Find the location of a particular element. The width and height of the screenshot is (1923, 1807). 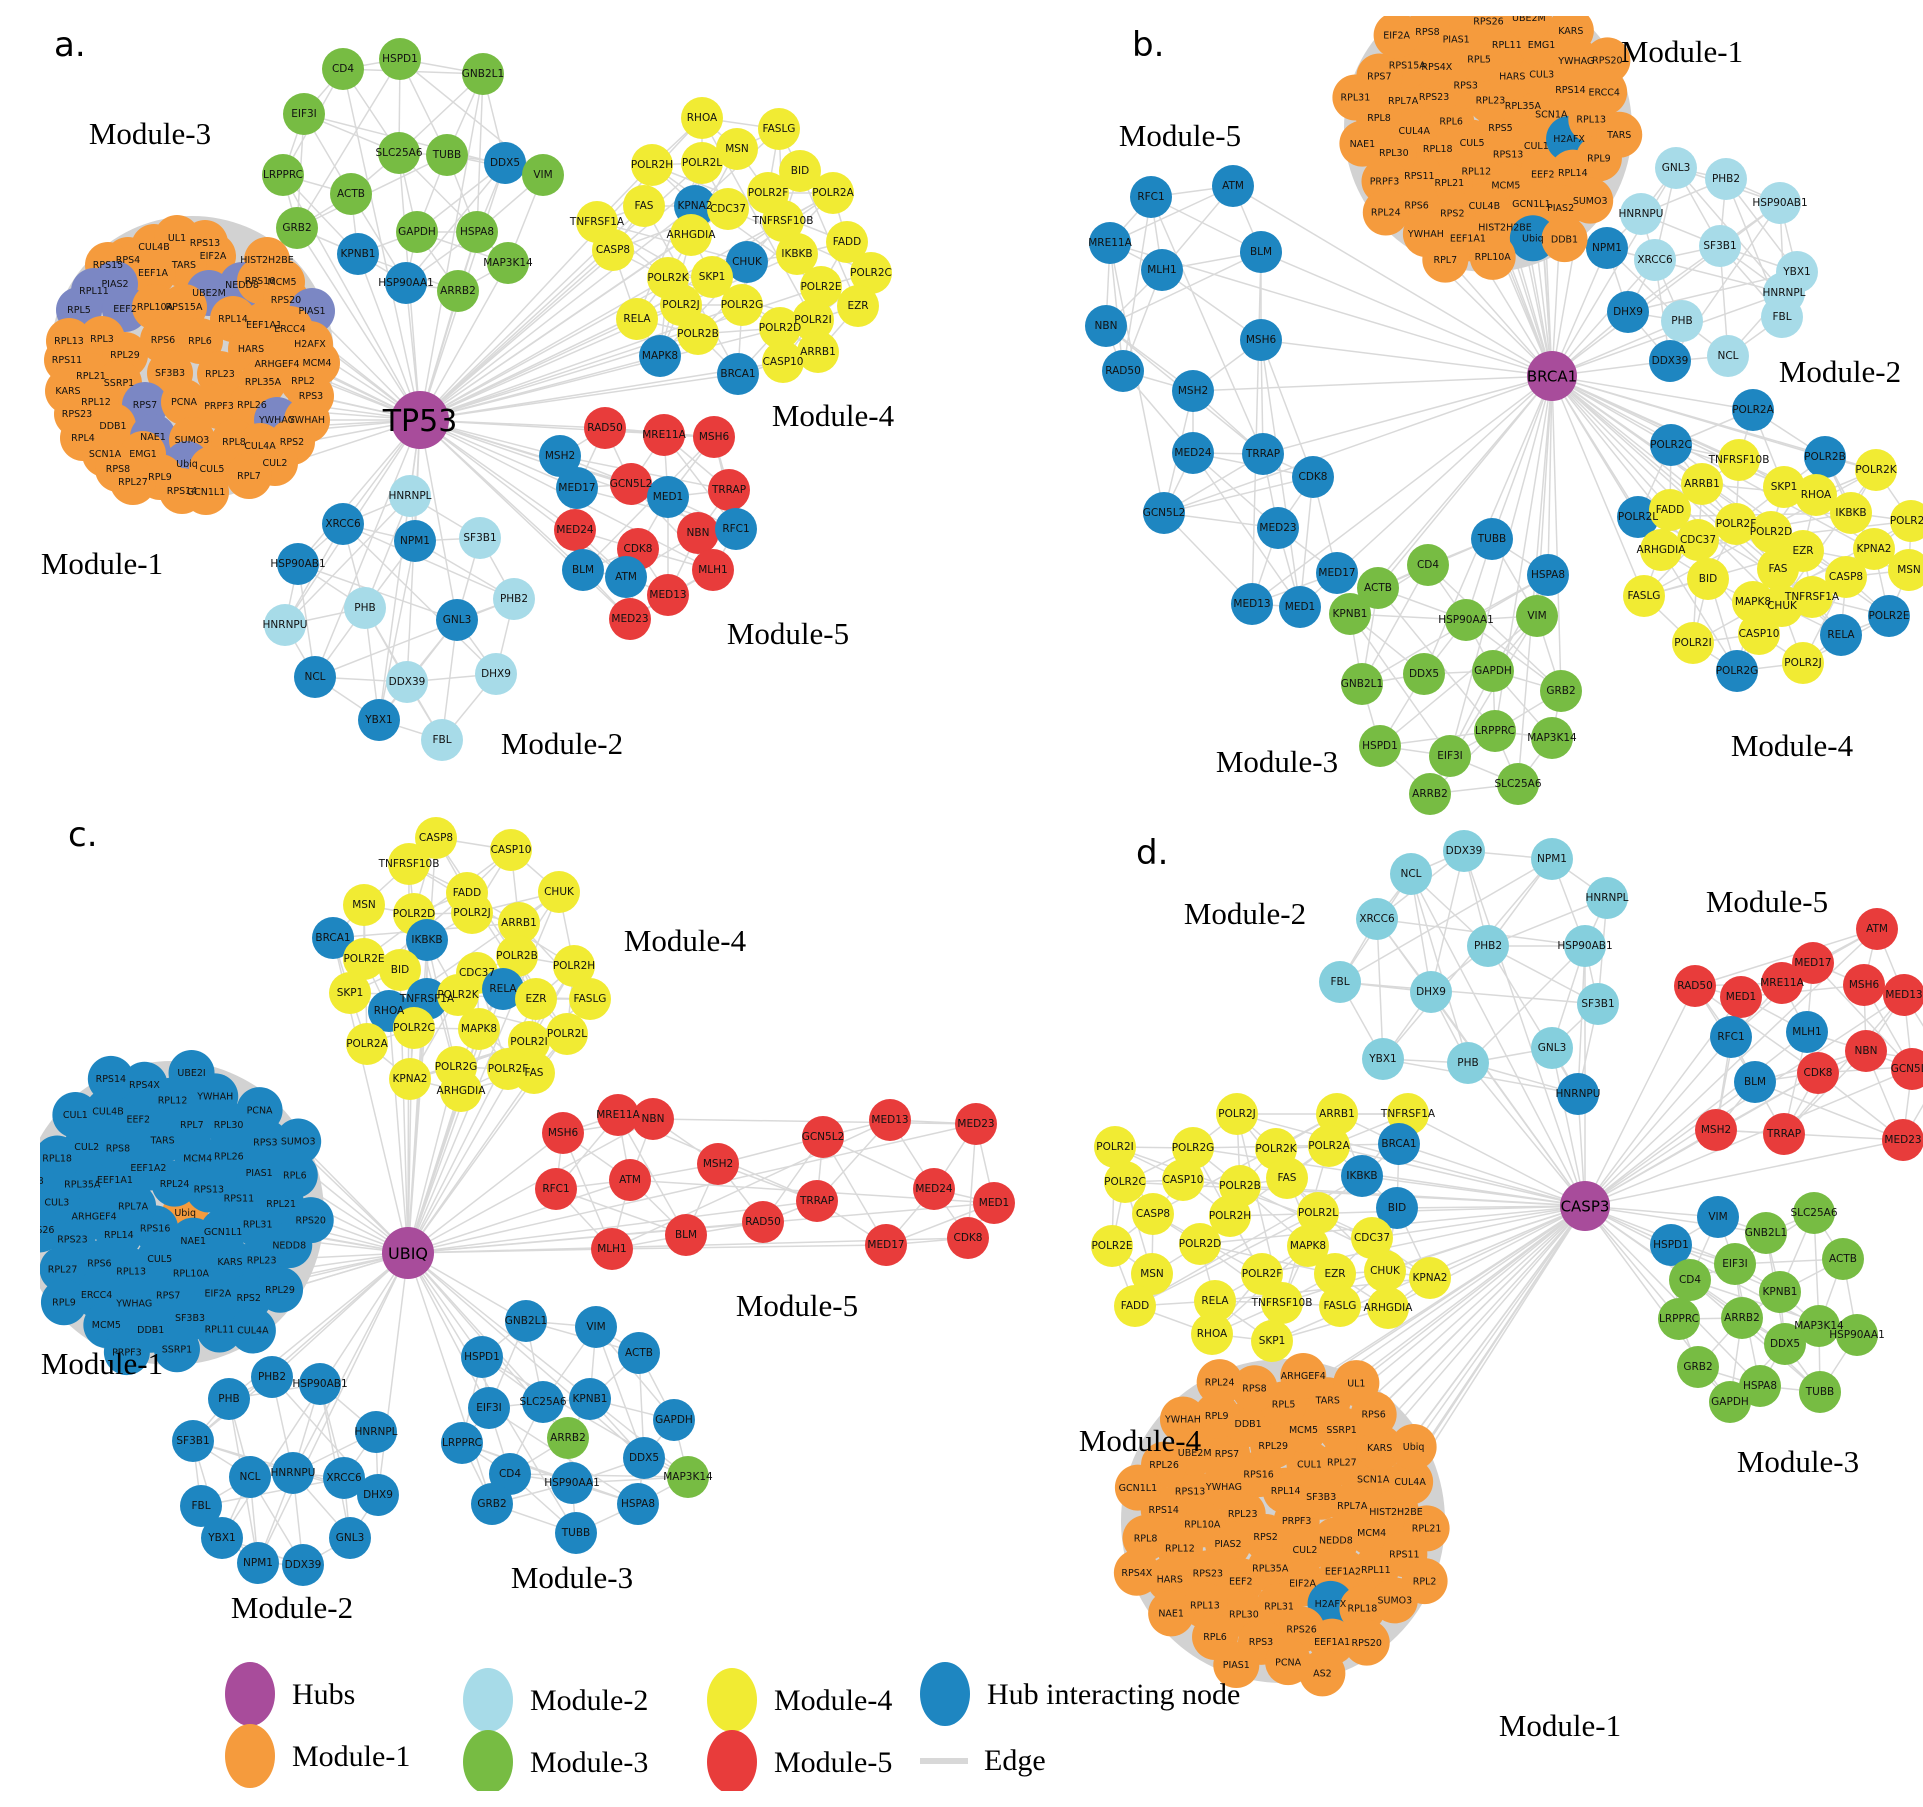

node-DDX39 is located at coordinates (1464, 851).